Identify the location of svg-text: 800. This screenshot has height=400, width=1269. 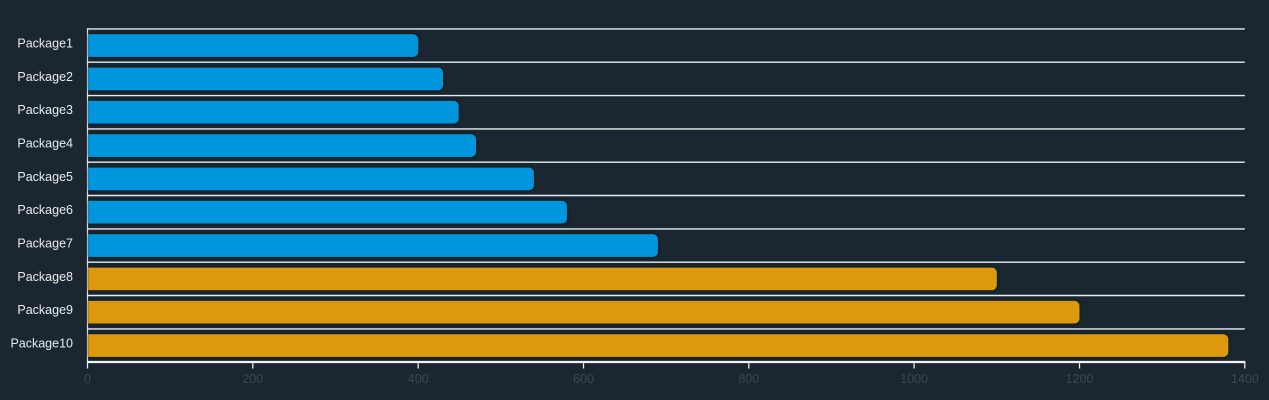
(748, 379).